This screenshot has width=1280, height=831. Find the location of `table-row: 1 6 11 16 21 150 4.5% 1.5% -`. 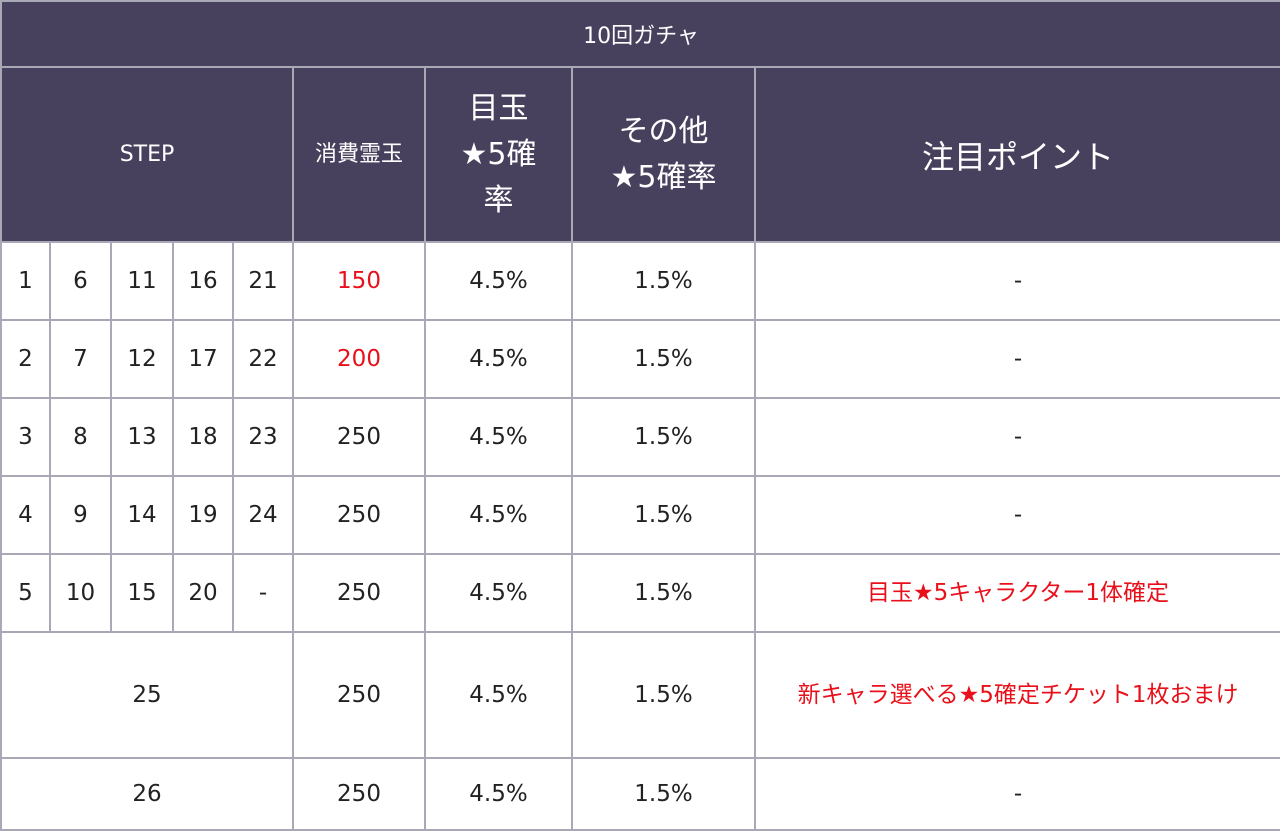

table-row: 1 6 11 16 21 150 4.5% 1.5% - is located at coordinates (640, 281).